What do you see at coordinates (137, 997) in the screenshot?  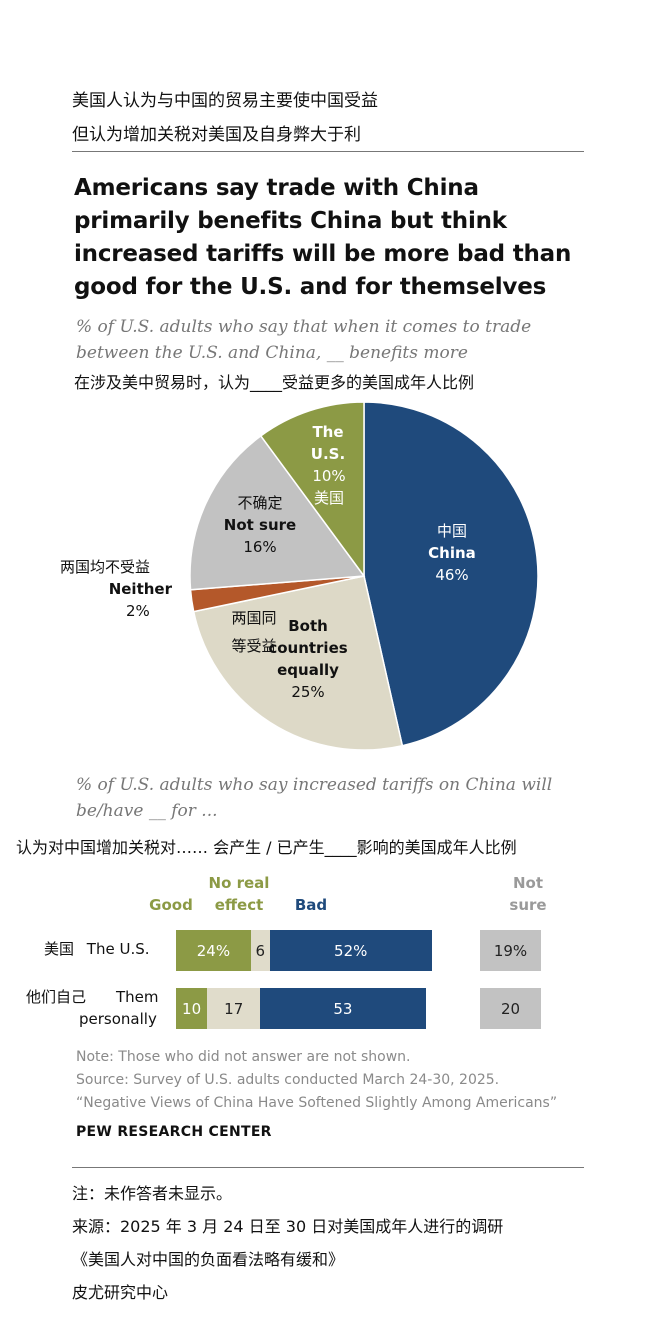 I see `row-label-them-en-1: Them` at bounding box center [137, 997].